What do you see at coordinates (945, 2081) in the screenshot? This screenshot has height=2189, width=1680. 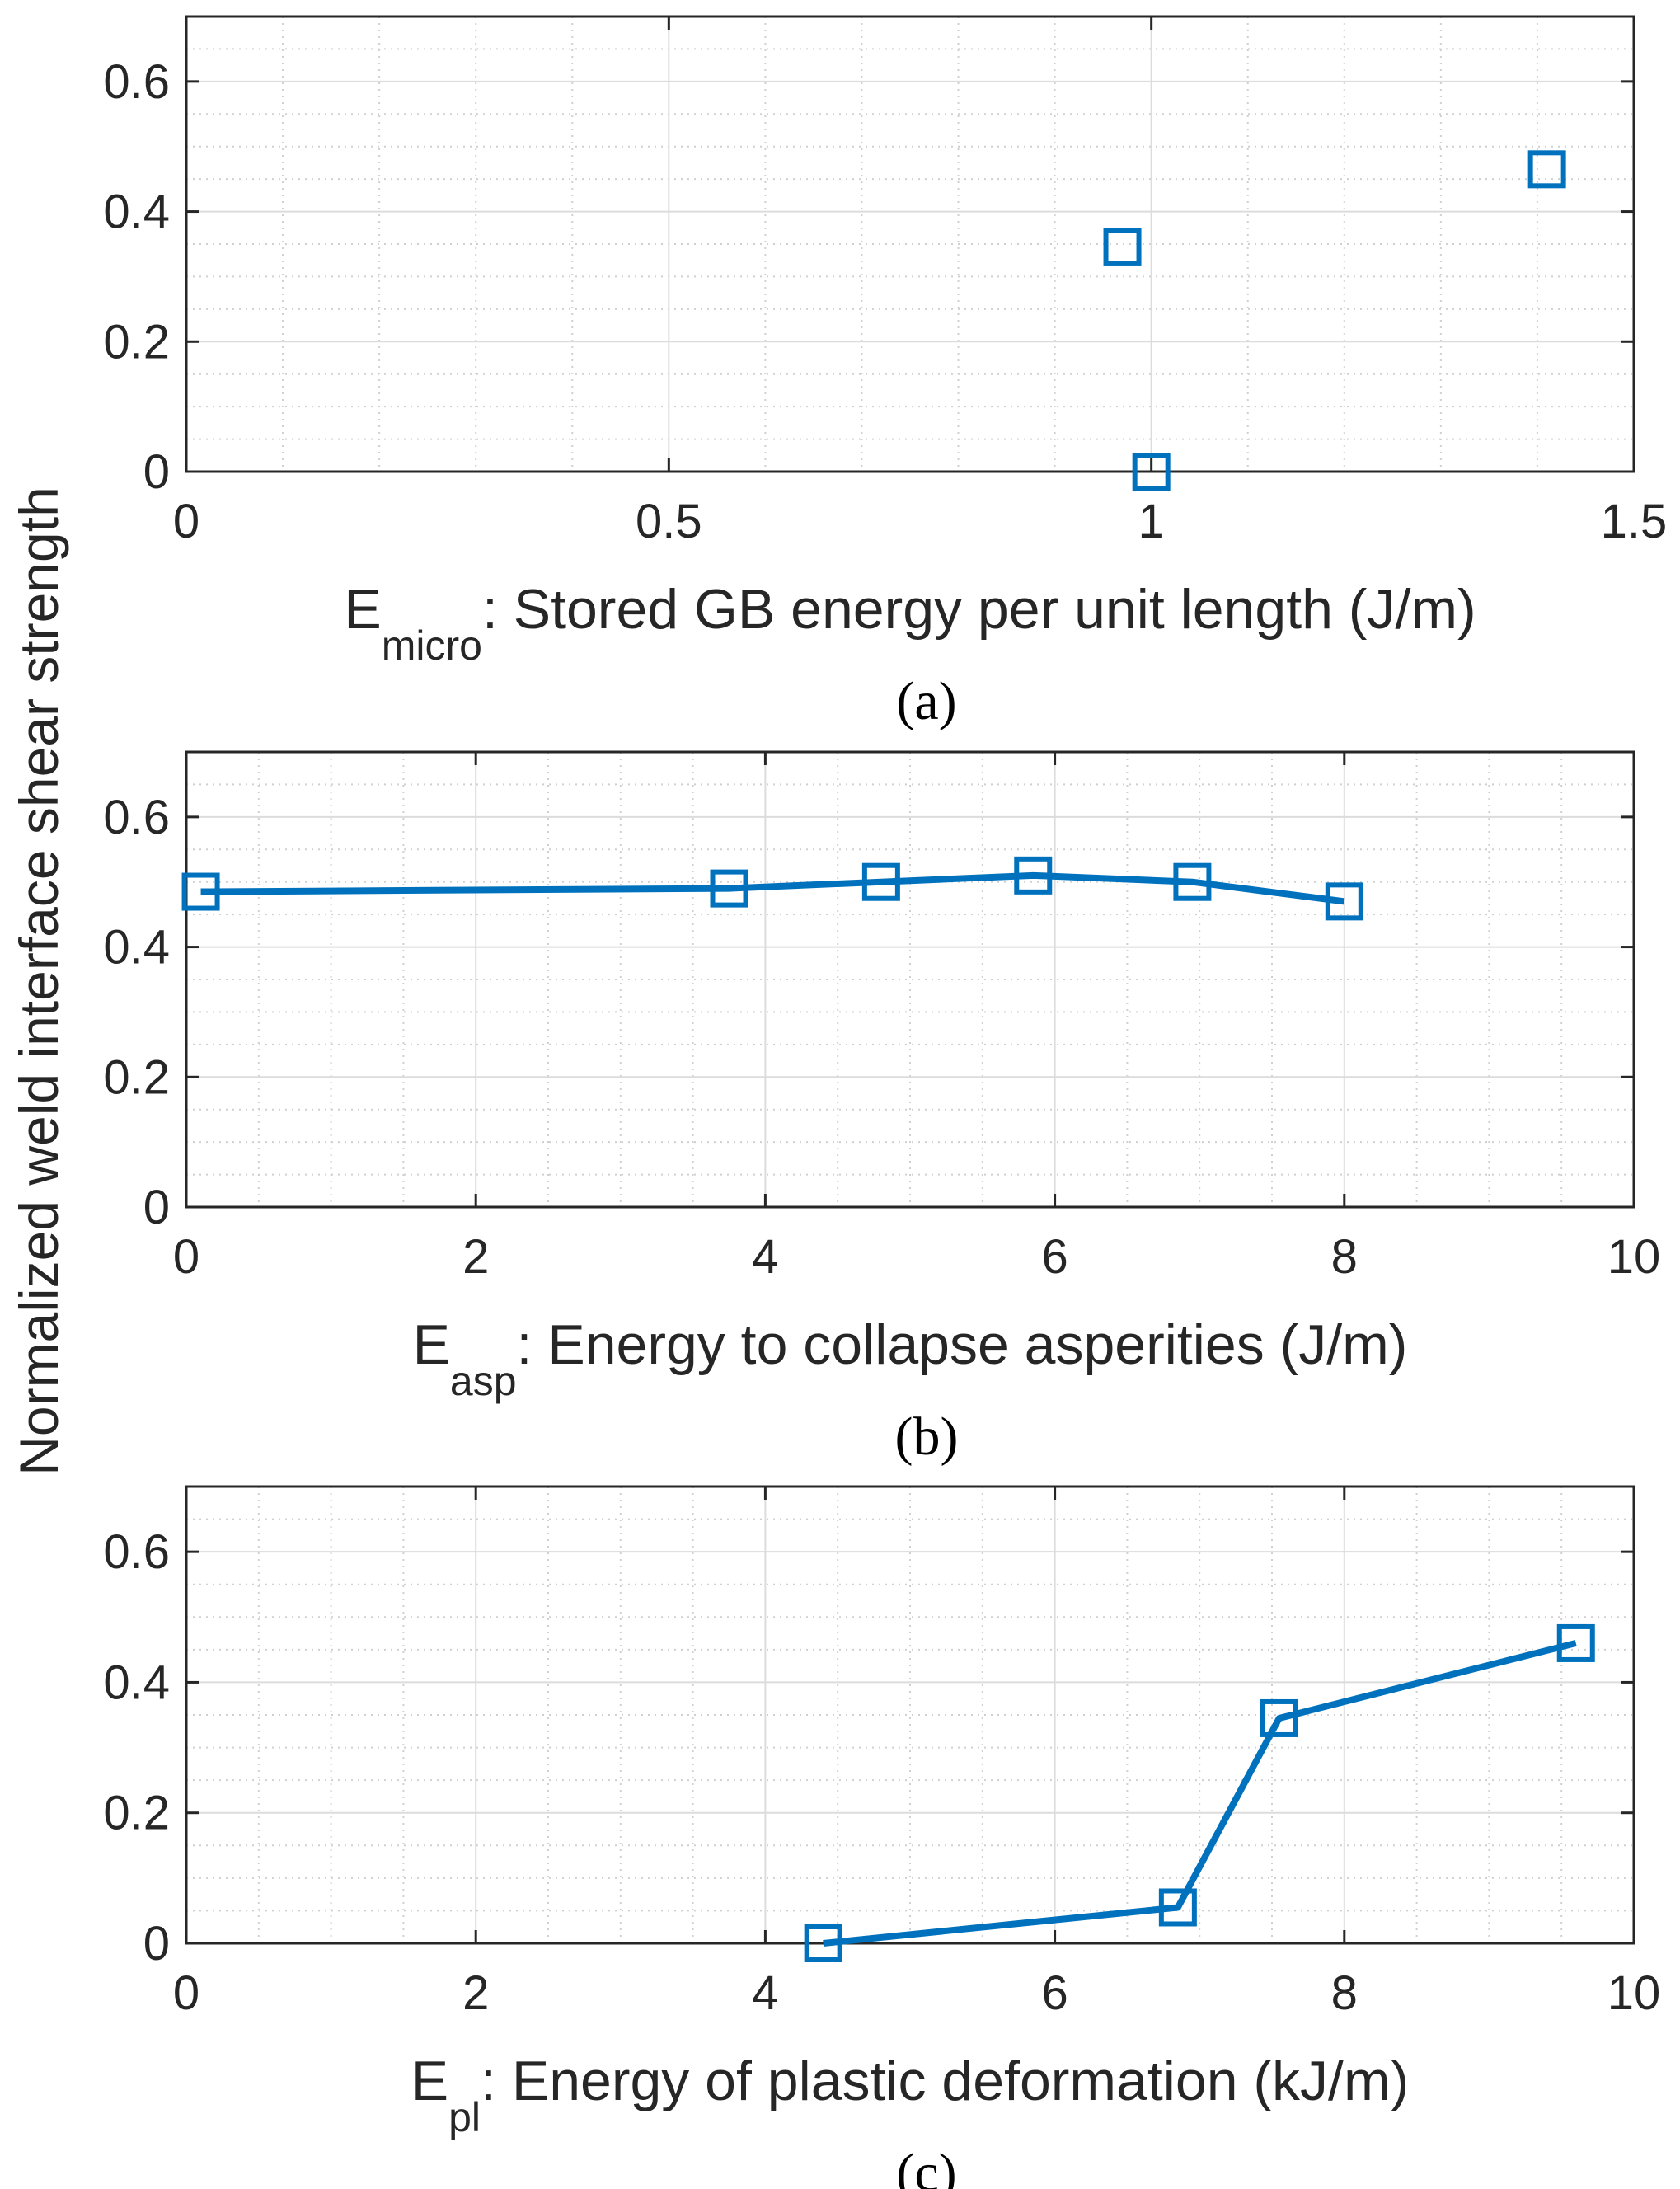 I see `x-axis-label-text: : Energy of plastic deformation (kJ/m)` at bounding box center [945, 2081].